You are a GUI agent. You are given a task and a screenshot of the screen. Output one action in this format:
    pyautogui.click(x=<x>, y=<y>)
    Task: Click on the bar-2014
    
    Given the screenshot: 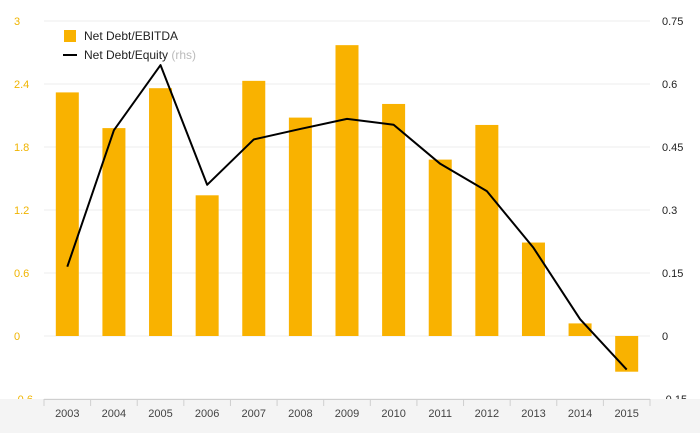 What is the action you would take?
    pyautogui.click(x=580, y=329)
    